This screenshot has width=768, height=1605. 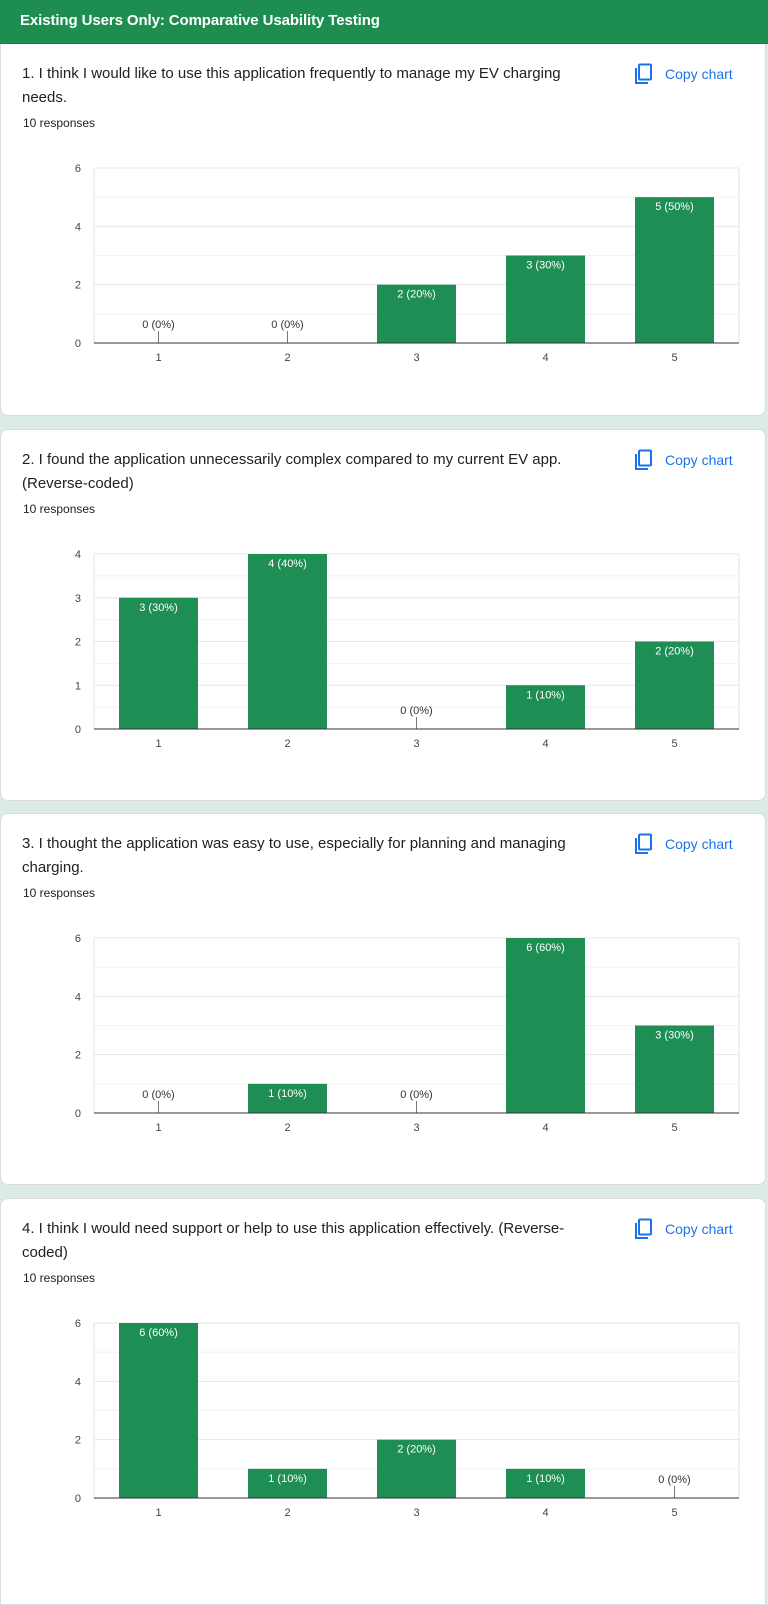 What do you see at coordinates (674, 207) in the screenshot?
I see `bar-data-label: 5 (50%)` at bounding box center [674, 207].